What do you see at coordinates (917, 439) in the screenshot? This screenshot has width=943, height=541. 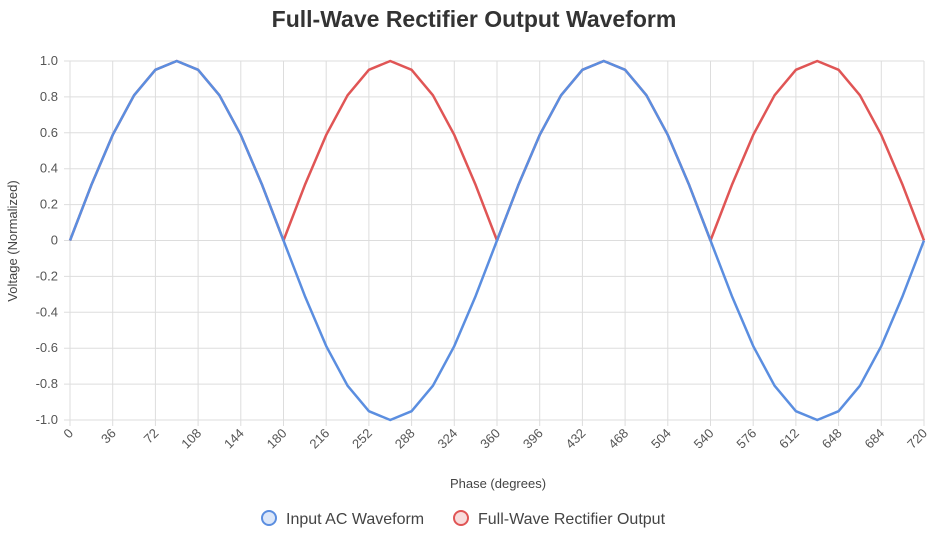 I see `x-tick-label: 720` at bounding box center [917, 439].